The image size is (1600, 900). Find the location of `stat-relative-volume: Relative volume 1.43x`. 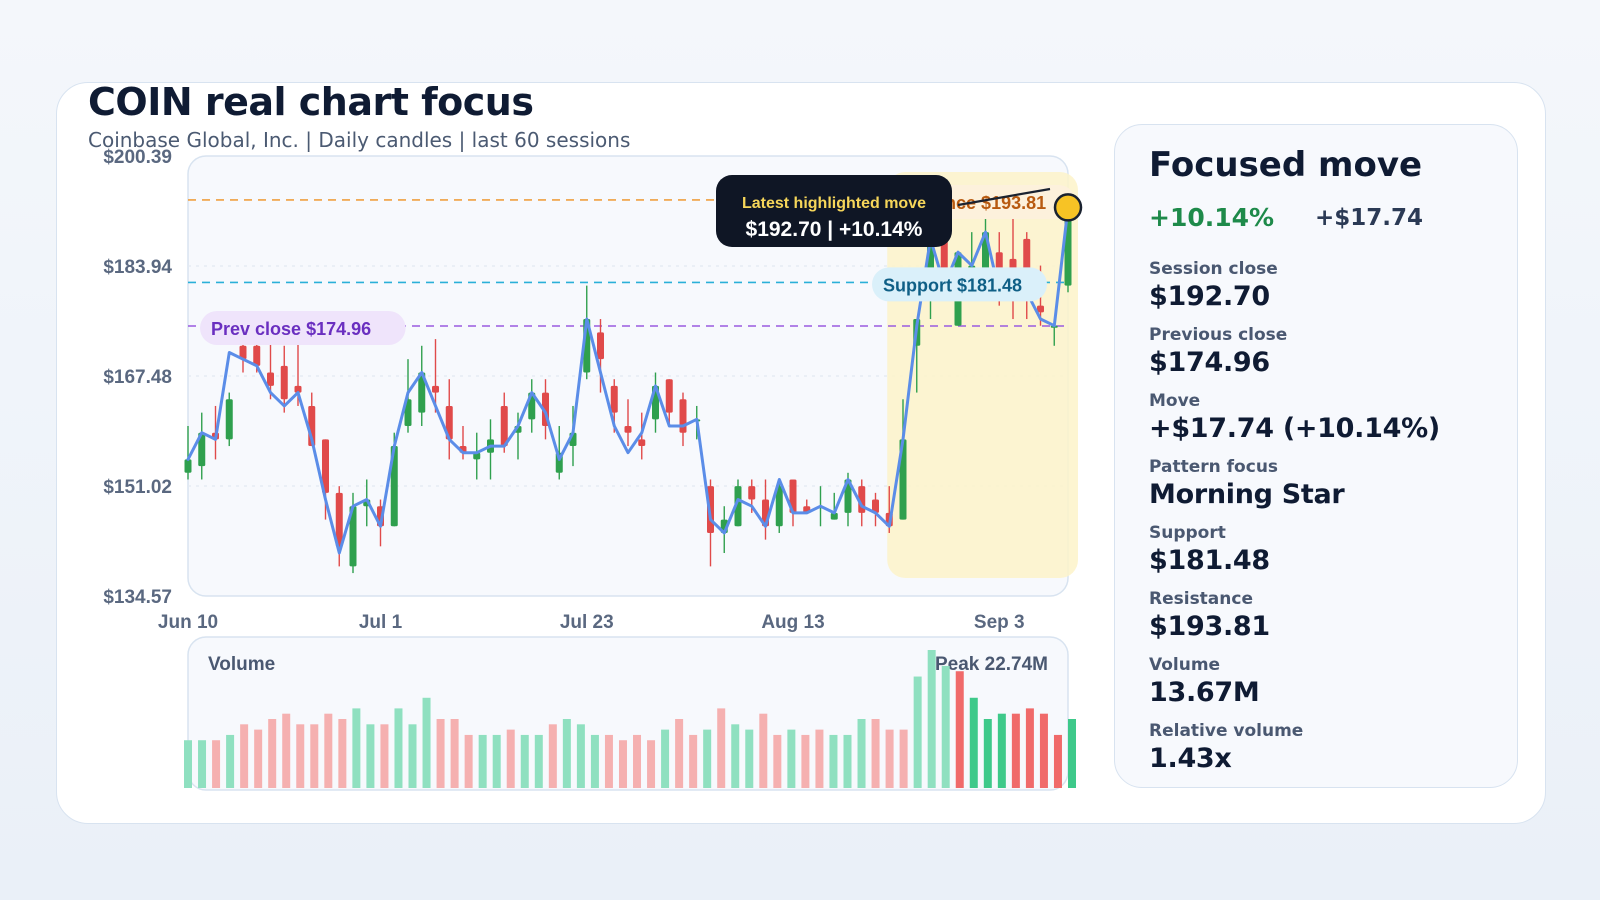

stat-relative-volume: Relative volume 1.43x is located at coordinates (1226, 747).